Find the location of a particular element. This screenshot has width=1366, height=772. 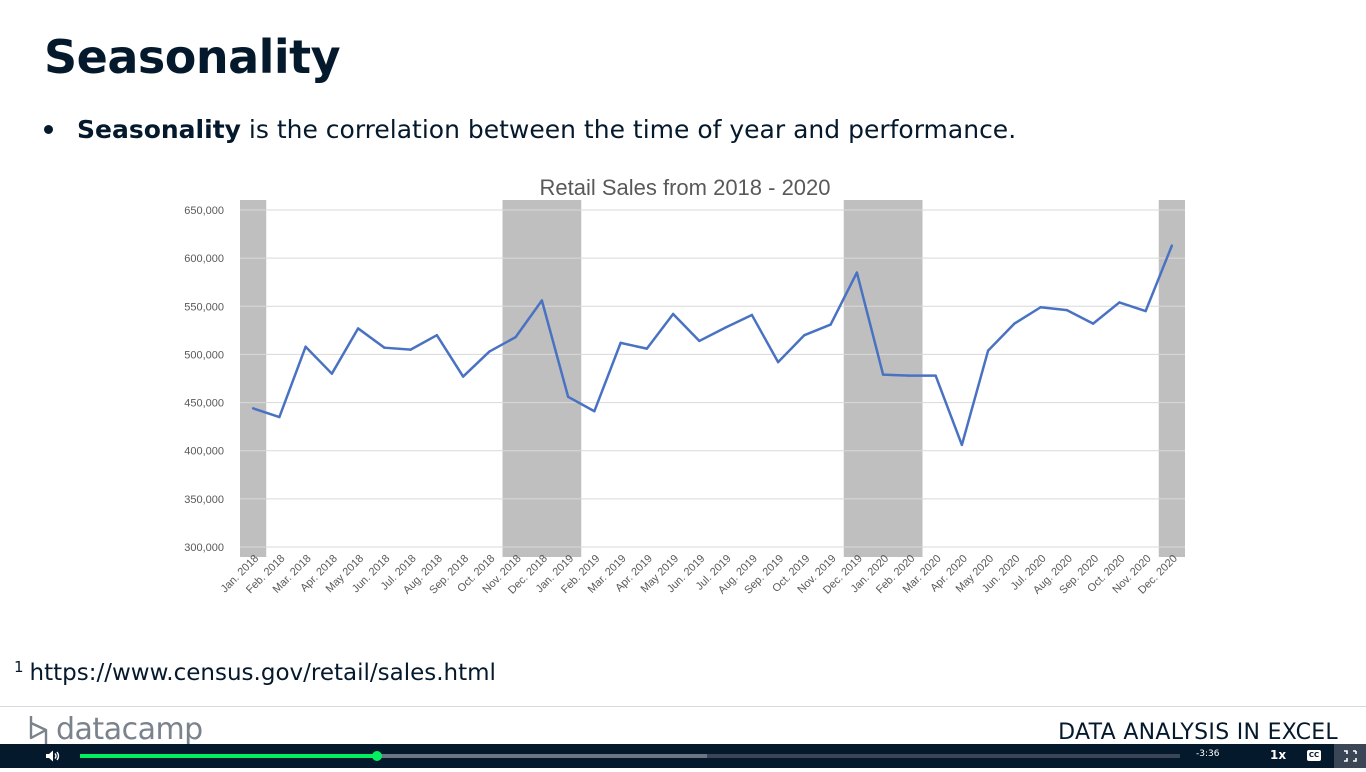

slide-title: Seasonality is located at coordinates (192, 57).